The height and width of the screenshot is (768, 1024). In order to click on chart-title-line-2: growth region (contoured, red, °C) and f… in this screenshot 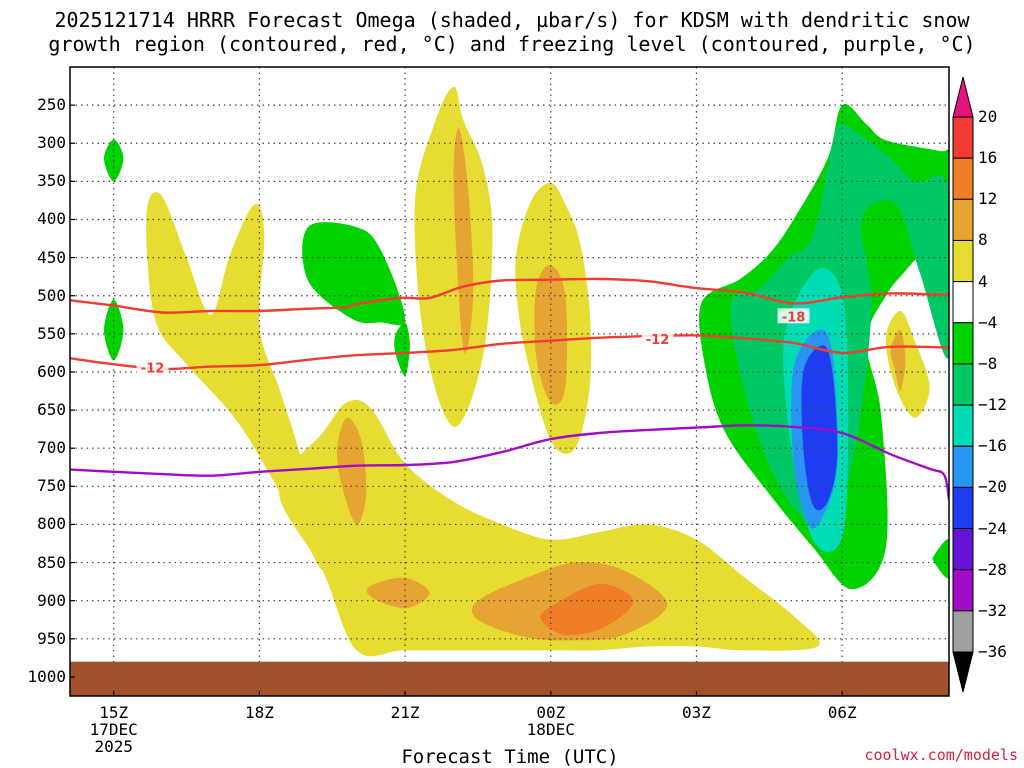, I will do `click(512, 44)`.